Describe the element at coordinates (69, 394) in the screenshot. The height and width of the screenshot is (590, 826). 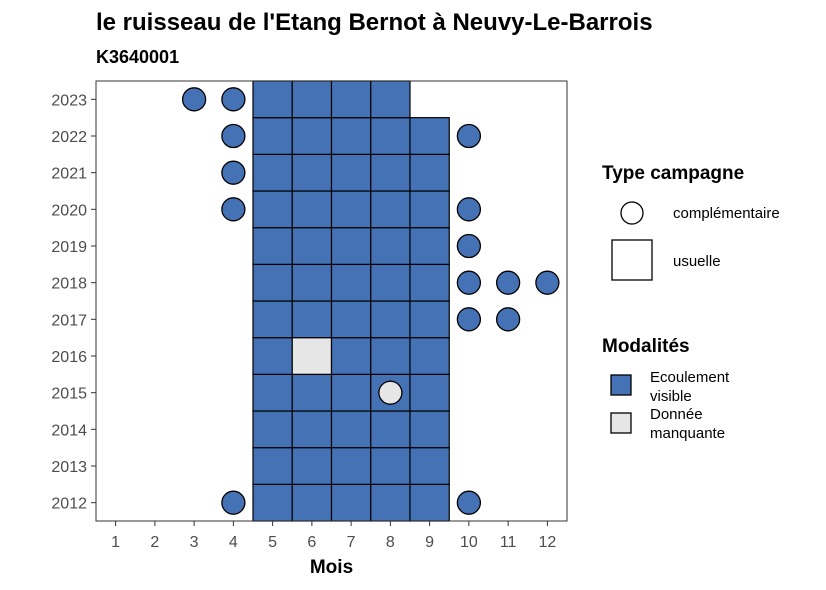
I see `y-tick-label: 2015` at that location.